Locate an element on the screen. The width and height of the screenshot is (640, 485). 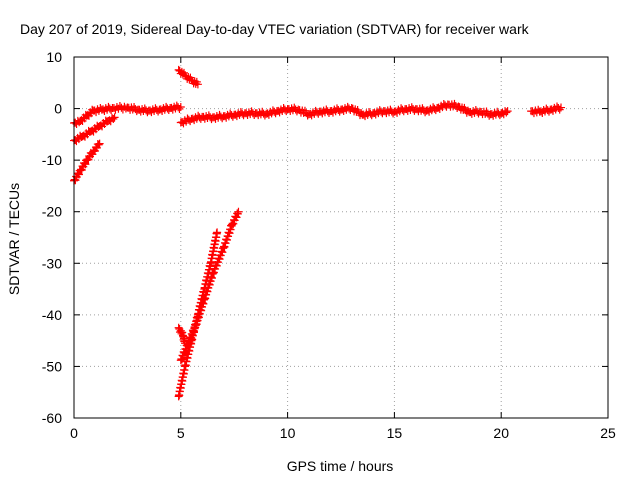
y-tick-label: 10 is located at coordinates (54, 57).